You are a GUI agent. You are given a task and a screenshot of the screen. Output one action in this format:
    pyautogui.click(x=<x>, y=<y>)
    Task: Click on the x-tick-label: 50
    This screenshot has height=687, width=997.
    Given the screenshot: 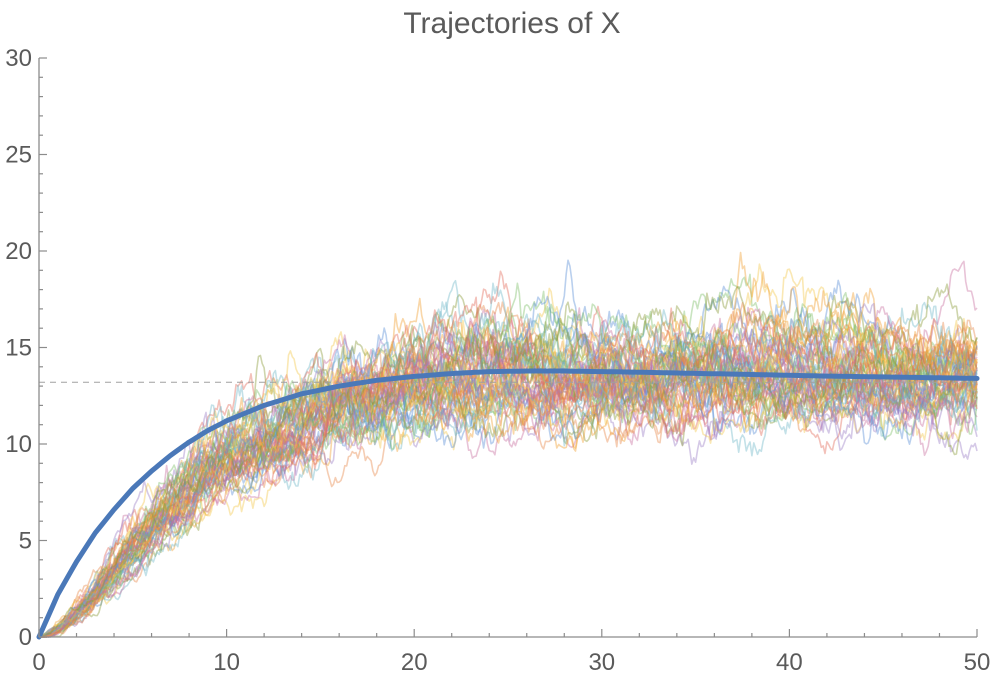 What is the action you would take?
    pyautogui.click(x=977, y=662)
    